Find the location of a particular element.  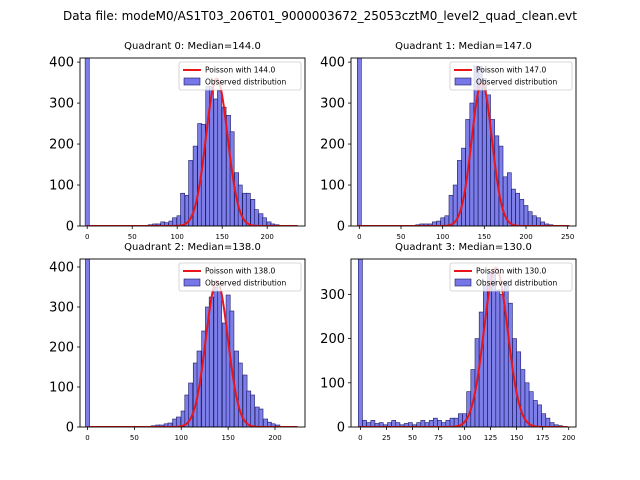

panel-title: Quadrant 2: Median=138.0 is located at coordinates (192, 247).